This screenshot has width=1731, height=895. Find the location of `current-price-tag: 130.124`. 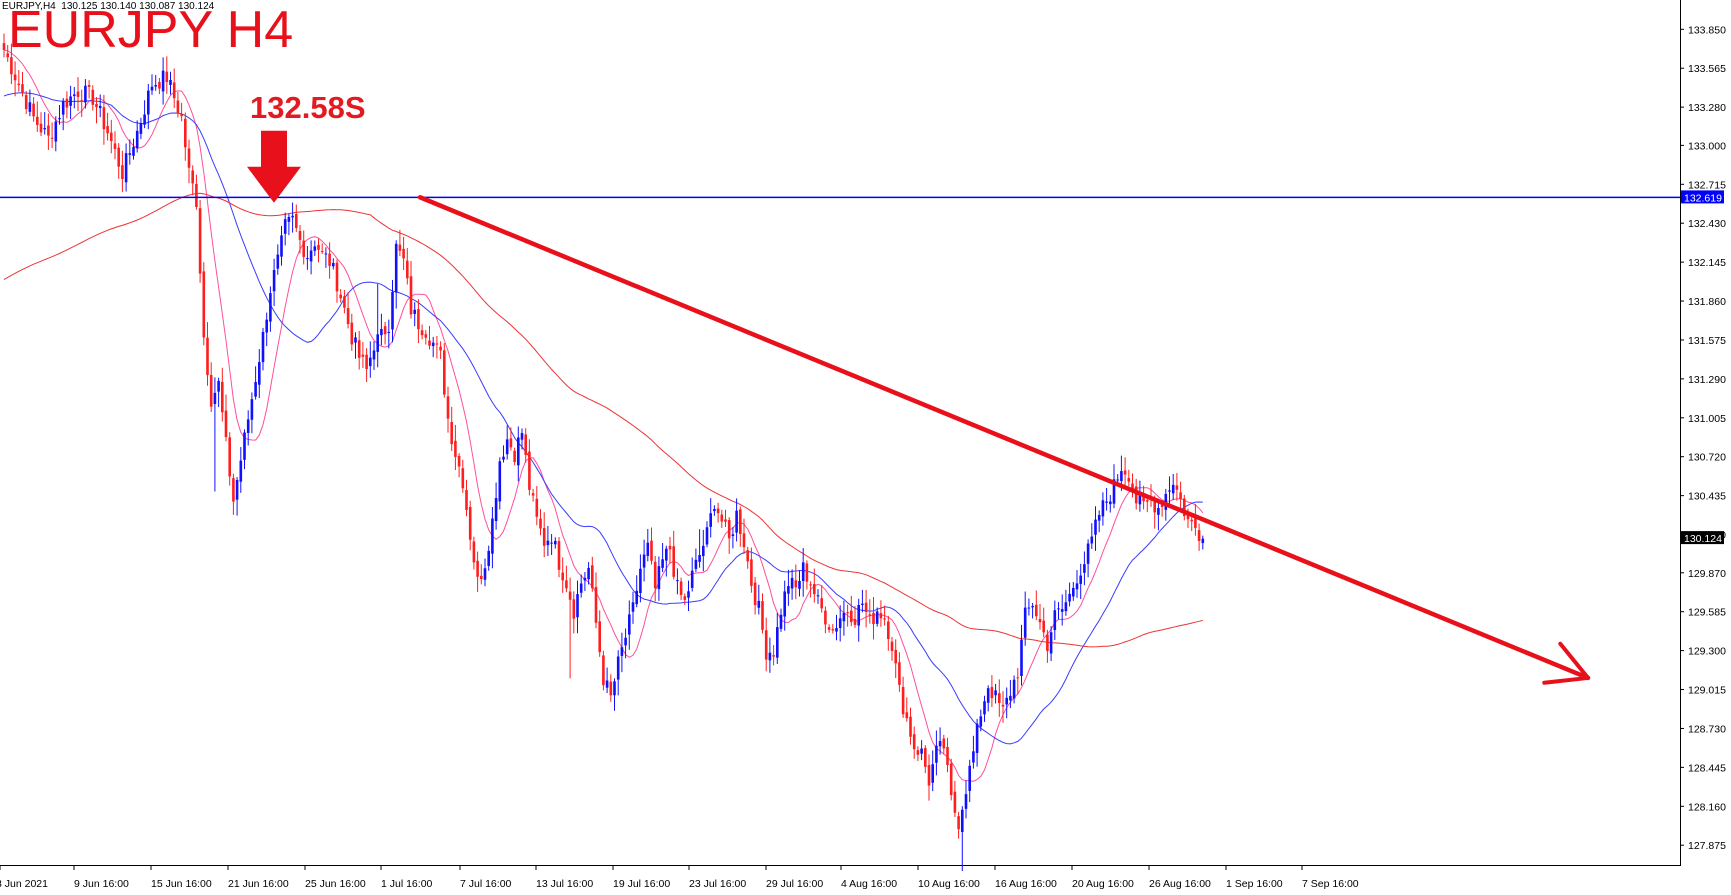

current-price-tag: 130.124 is located at coordinates (1702, 538).